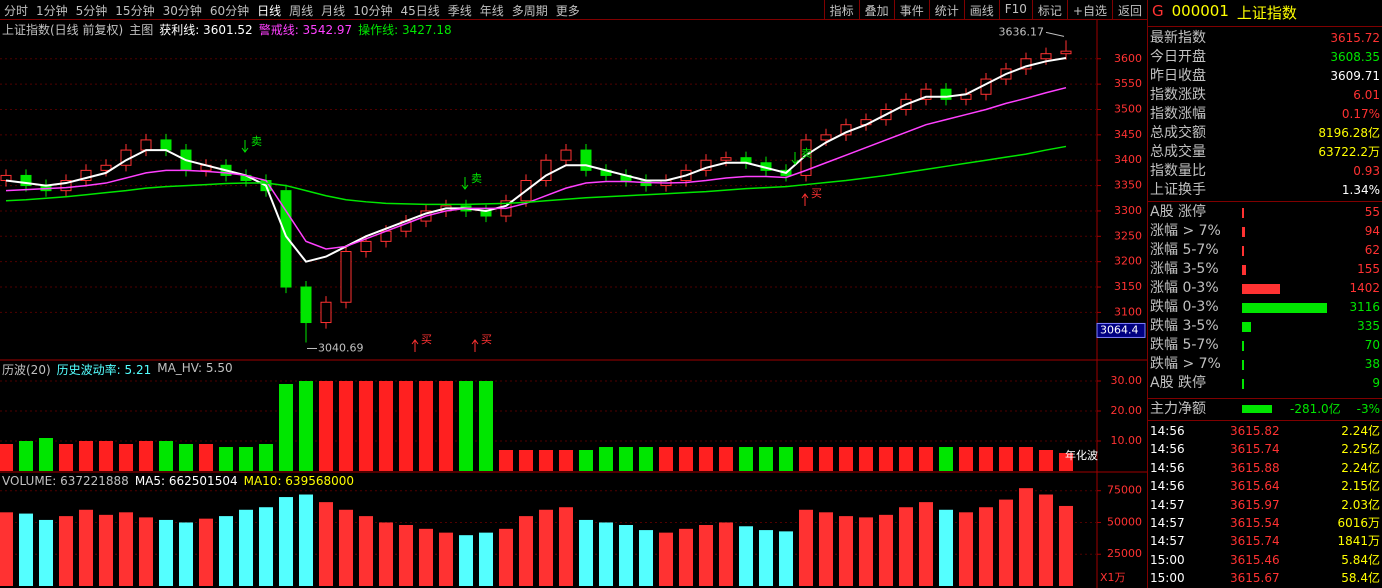 The height and width of the screenshot is (588, 1382). Describe the element at coordinates (1349, 152) in the screenshot. I see `quote-value: 63722.2万` at that location.